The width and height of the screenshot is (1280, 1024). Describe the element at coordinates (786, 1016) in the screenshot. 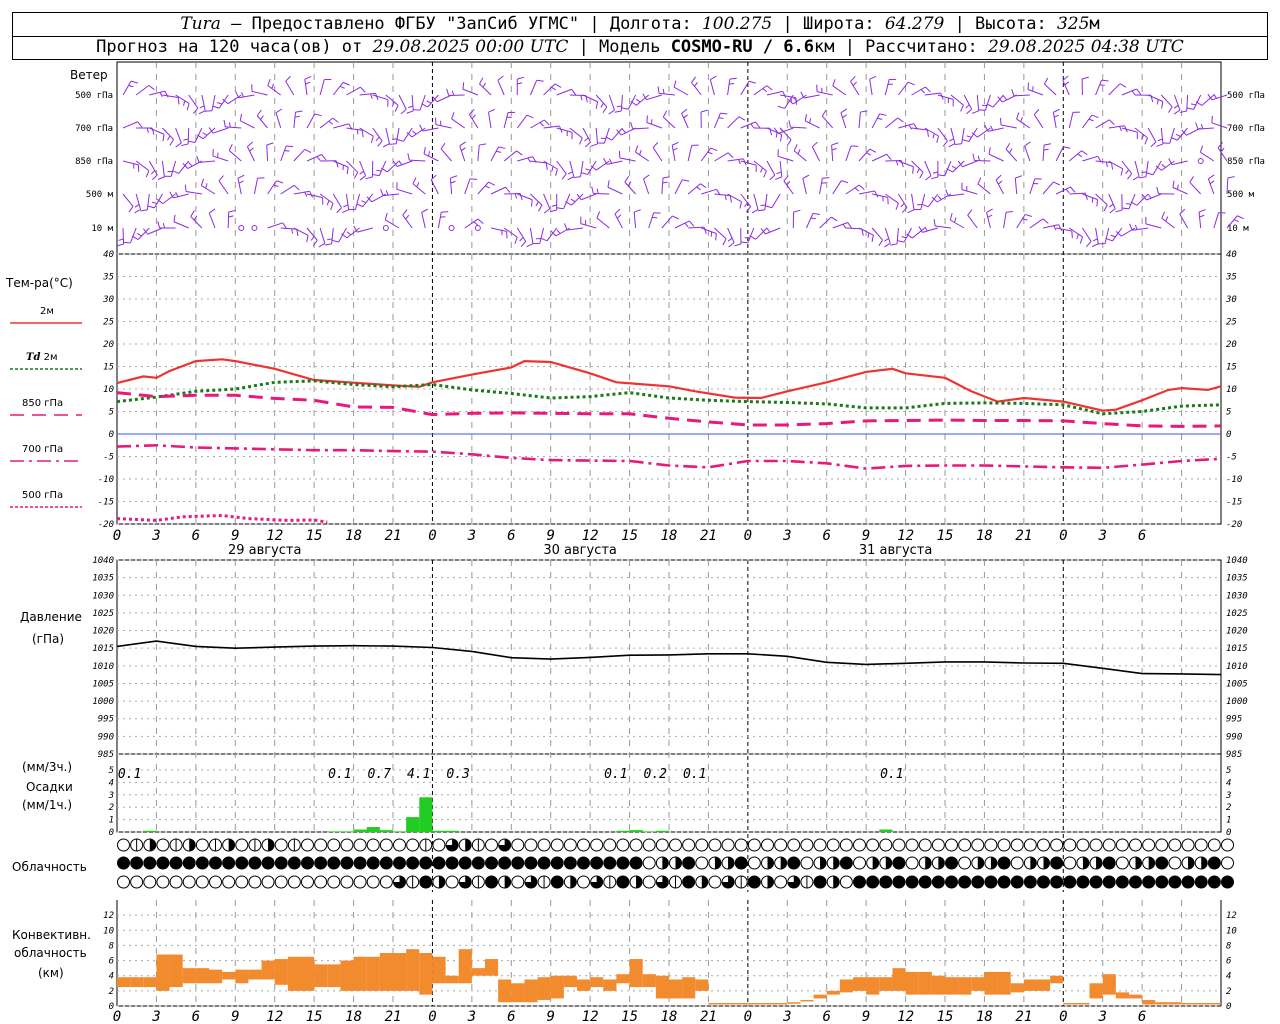

I see `conv-xtick: 3` at that location.